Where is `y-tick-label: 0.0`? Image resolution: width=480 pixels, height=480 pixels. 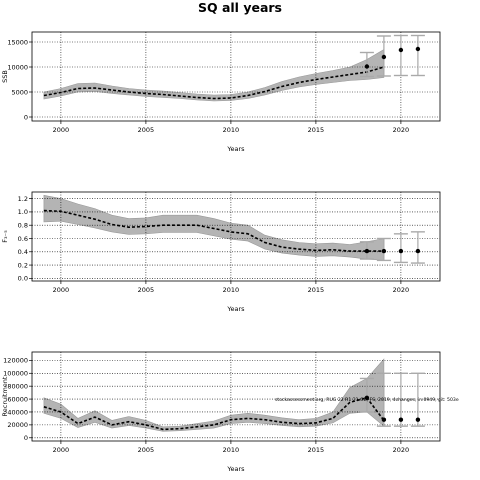
y-tick-label: 0.0 is located at coordinates (23, 279).